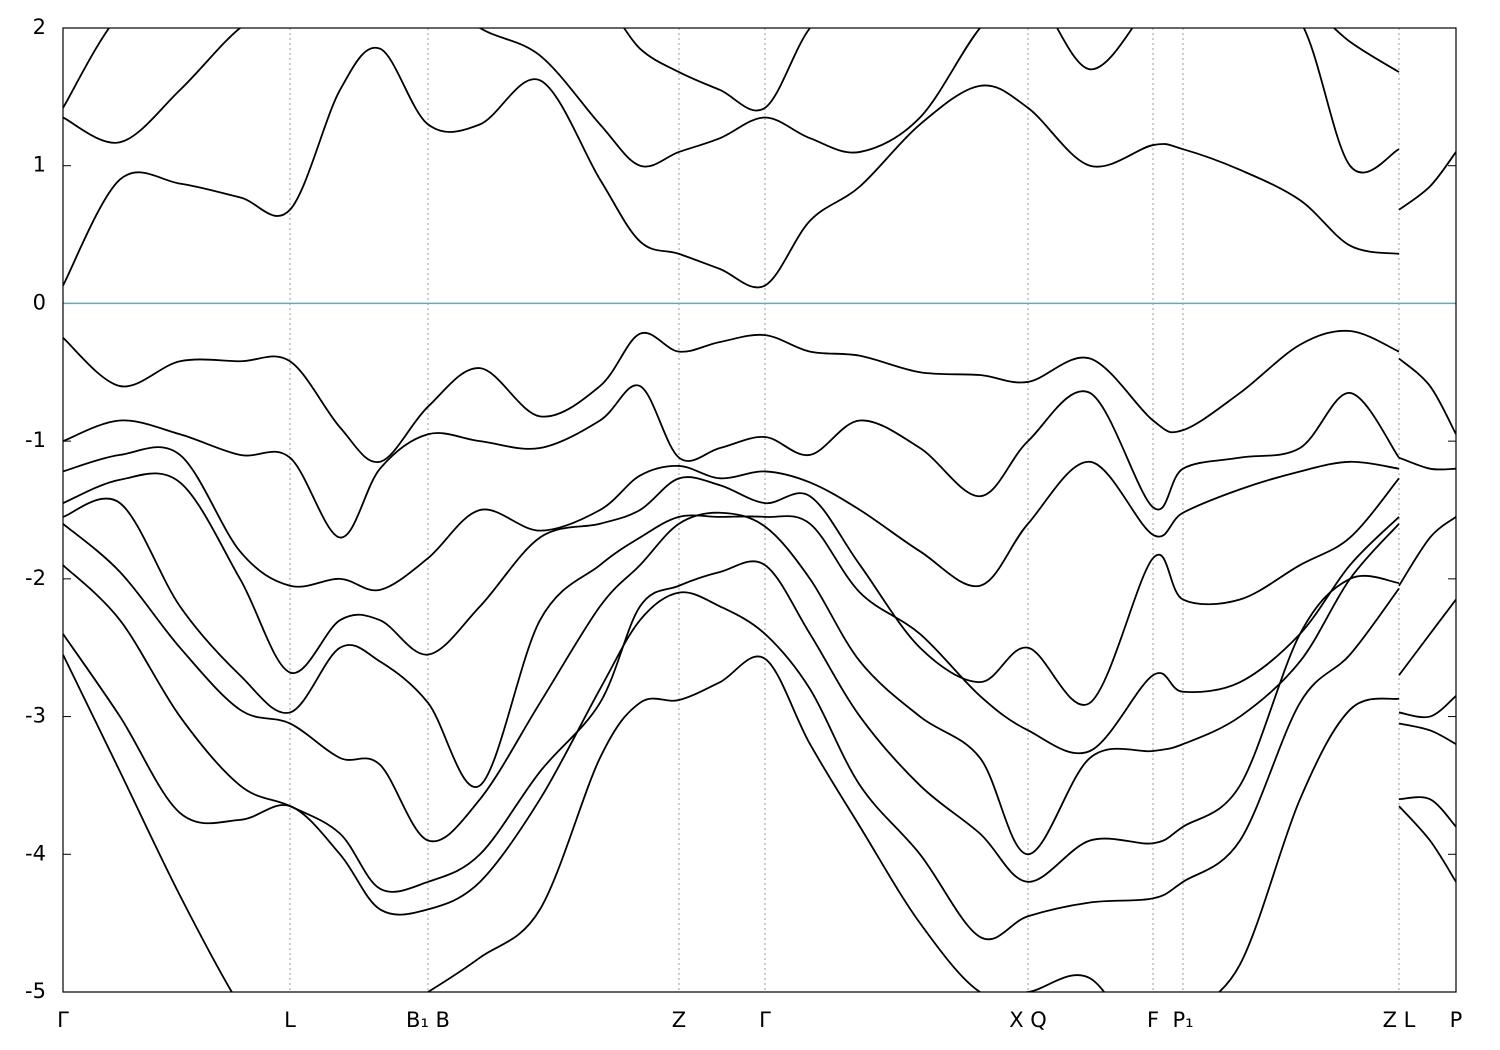  I want to click on x-tick-label: F, so click(1153, 1020).